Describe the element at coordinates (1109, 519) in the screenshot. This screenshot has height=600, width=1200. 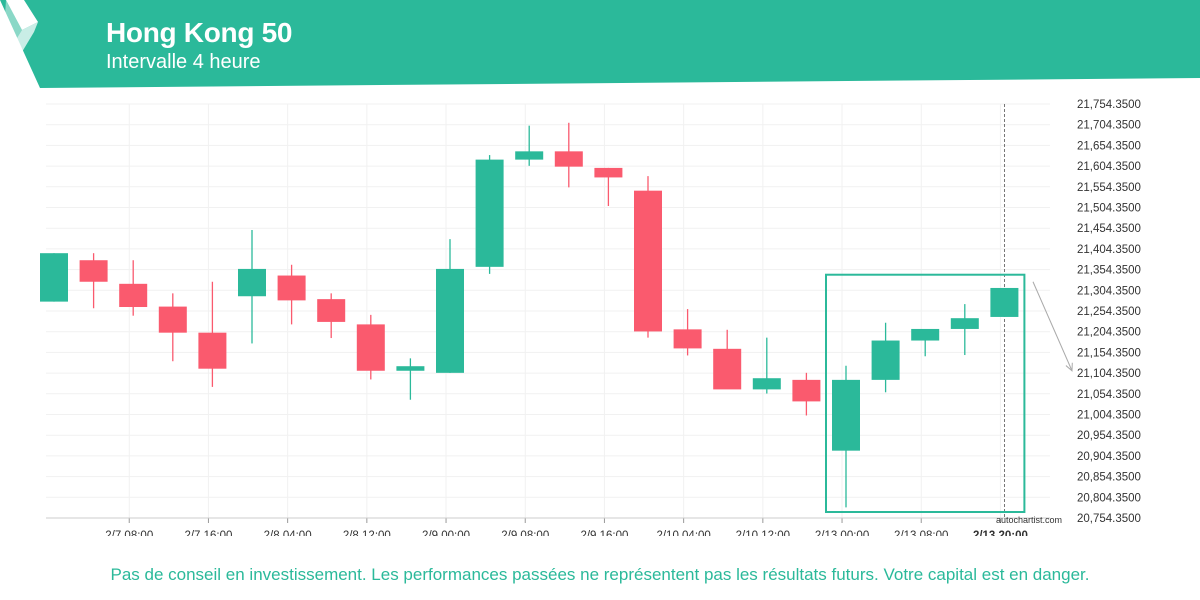
I see `y-tick-label: 20,754.3500` at that location.